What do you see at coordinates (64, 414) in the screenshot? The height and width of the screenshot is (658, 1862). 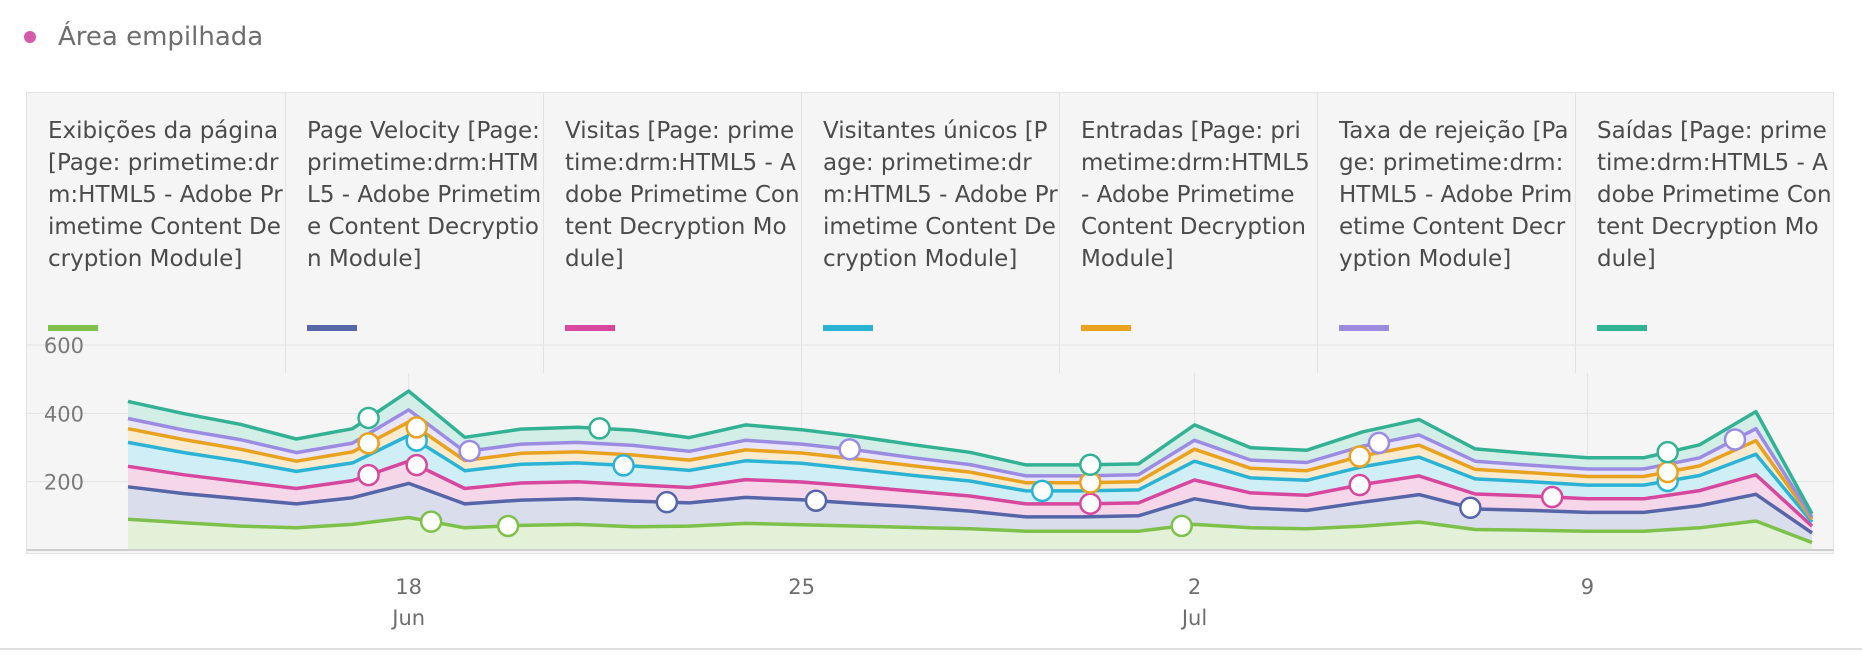 I see `y-tick-label: 400` at bounding box center [64, 414].